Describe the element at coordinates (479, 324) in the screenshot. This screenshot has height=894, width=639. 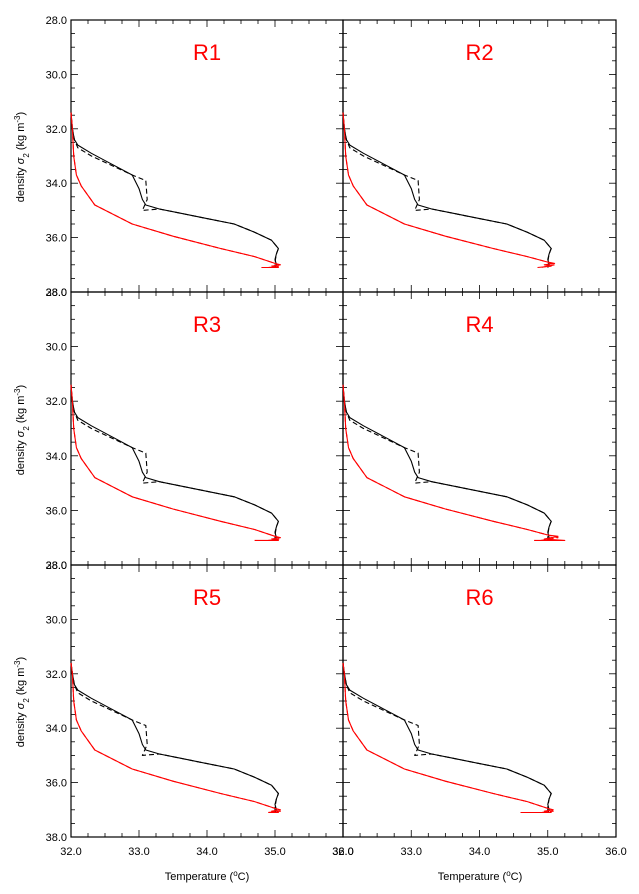
I see `panel-title: R4` at that location.